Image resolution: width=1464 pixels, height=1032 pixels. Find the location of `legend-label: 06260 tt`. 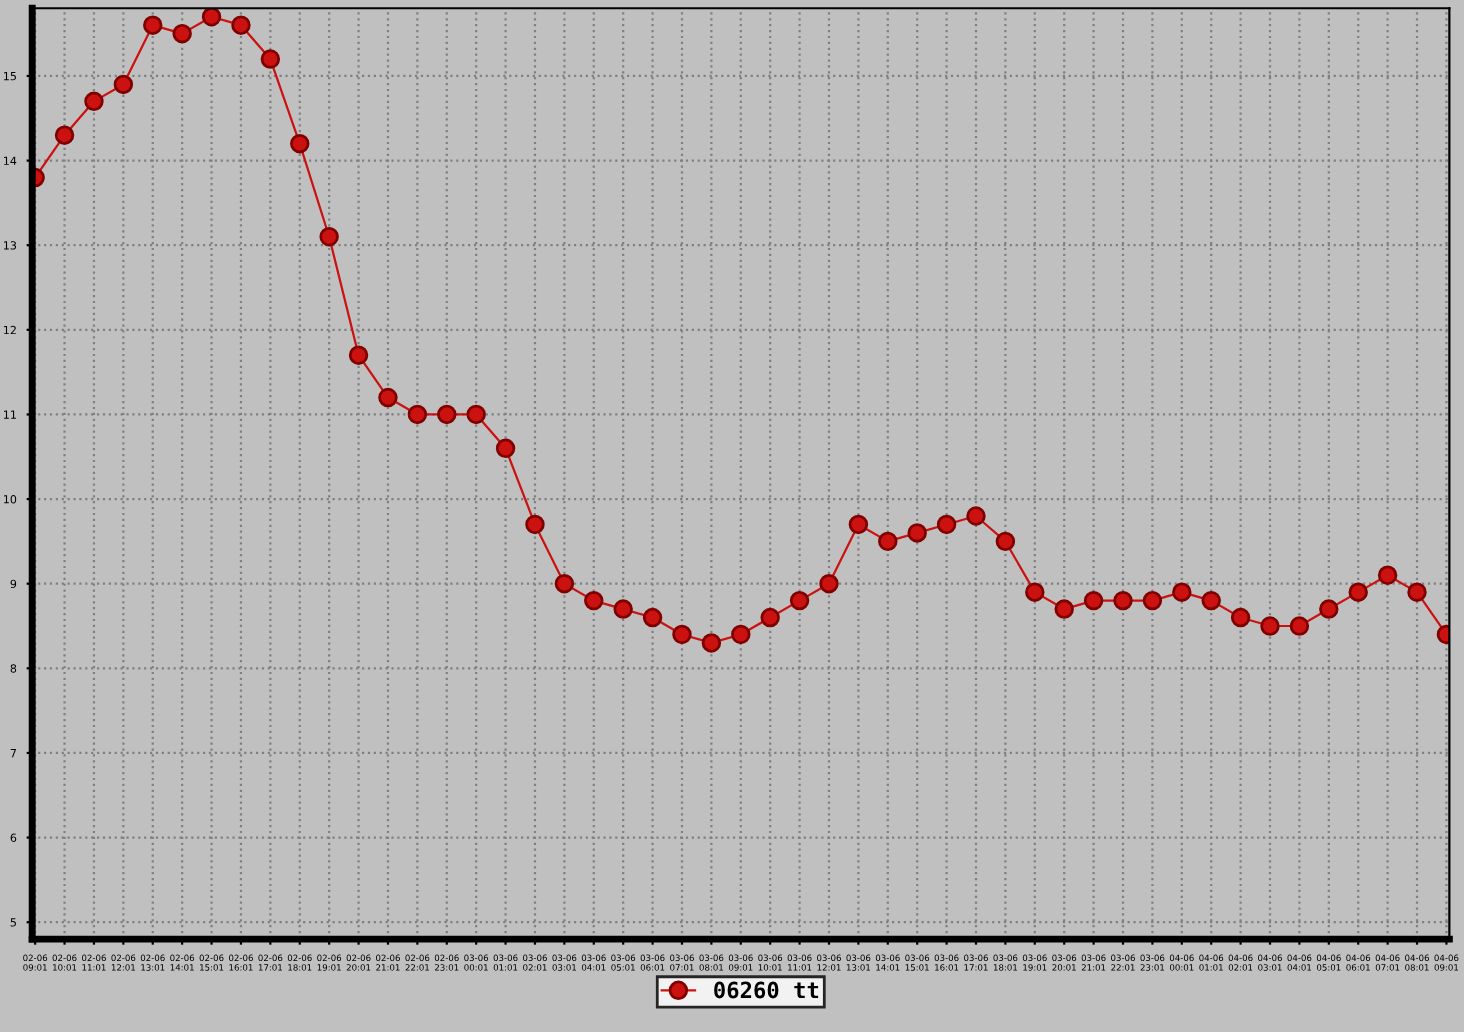

legend-label: 06260 tt is located at coordinates (766, 990).